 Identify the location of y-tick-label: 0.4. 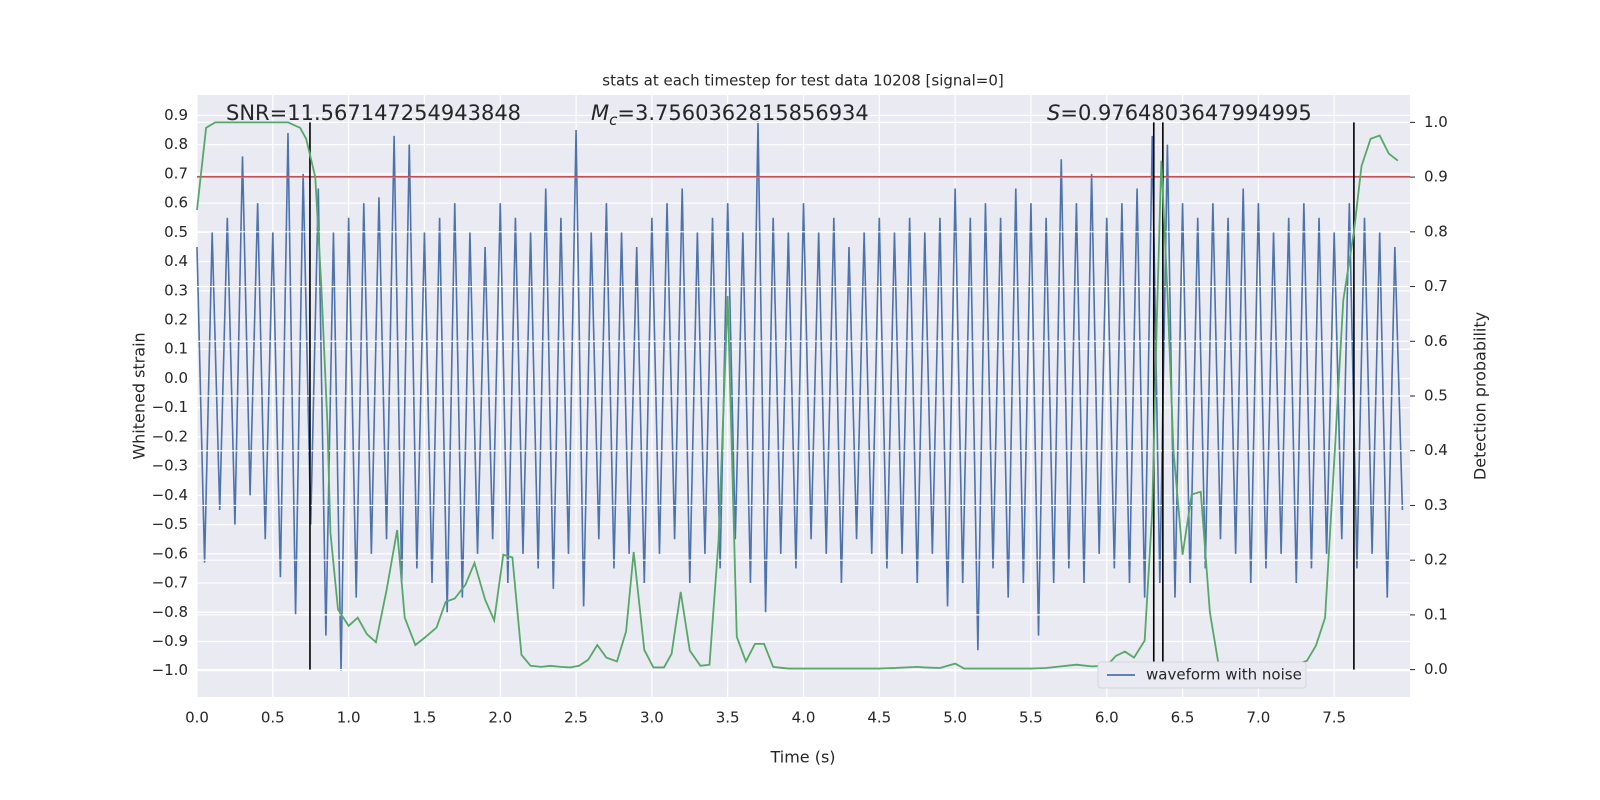
(176, 261).